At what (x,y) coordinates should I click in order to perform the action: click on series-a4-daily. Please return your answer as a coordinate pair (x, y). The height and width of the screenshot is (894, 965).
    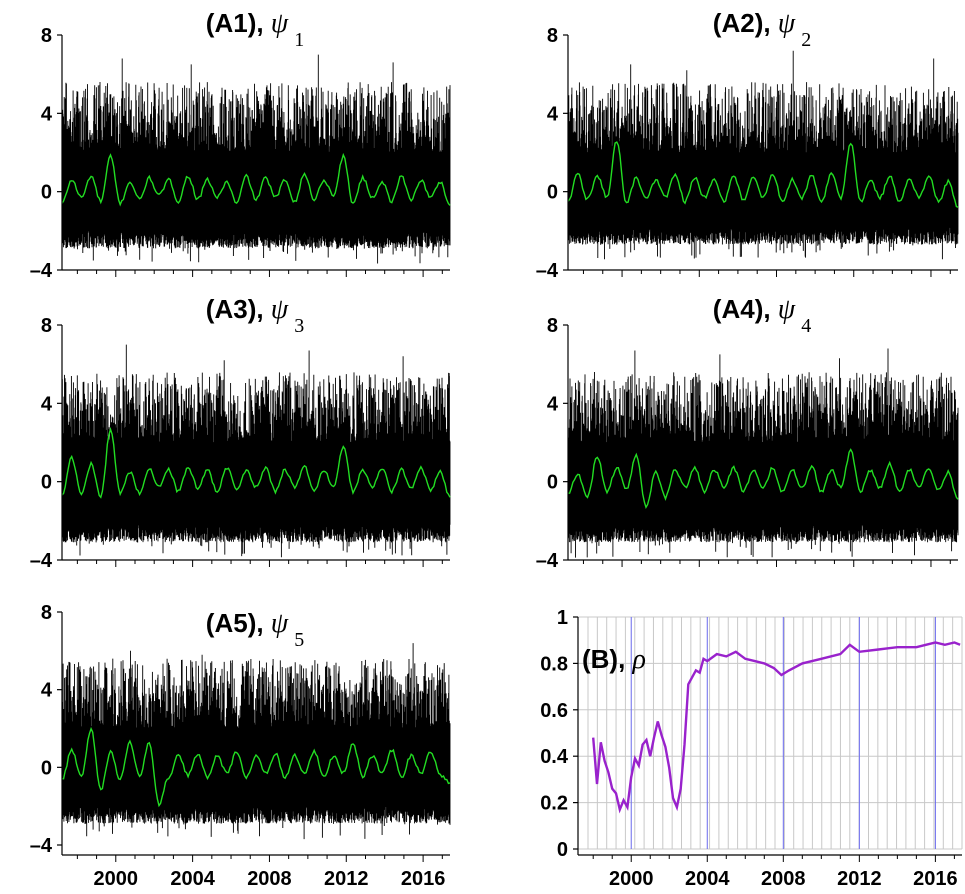
    Looking at the image, I should click on (763, 453).